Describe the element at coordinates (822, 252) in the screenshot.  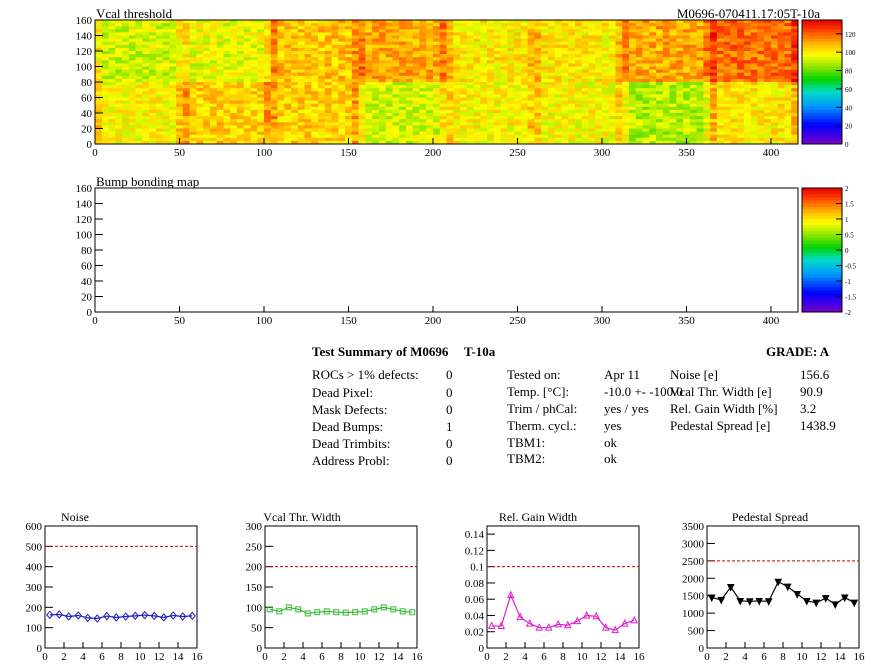
I see `bump-bonding-colorbar-band` at that location.